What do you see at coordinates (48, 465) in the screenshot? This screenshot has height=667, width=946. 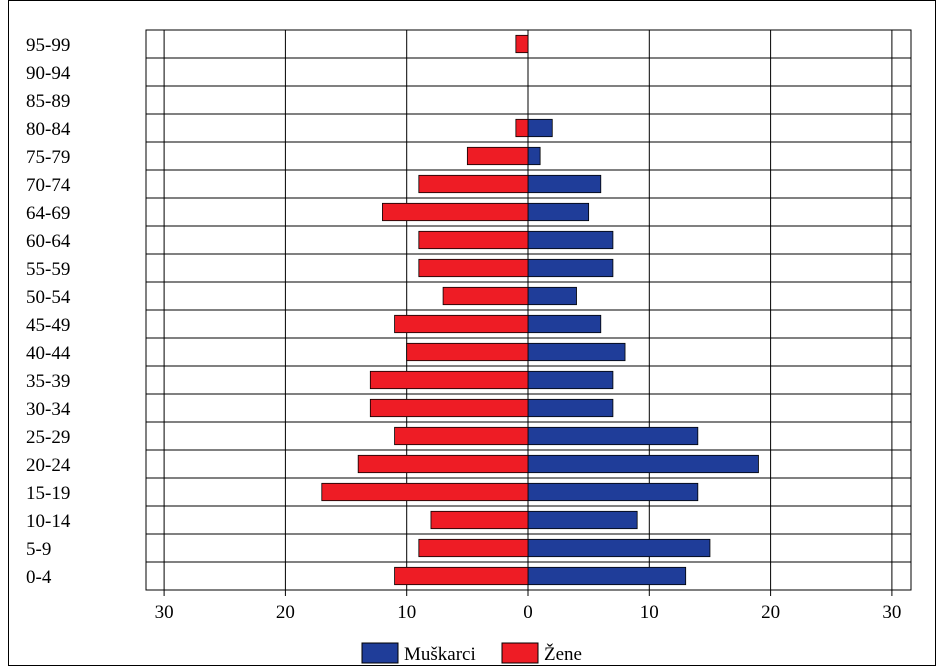 I see `age-label: 20-24` at bounding box center [48, 465].